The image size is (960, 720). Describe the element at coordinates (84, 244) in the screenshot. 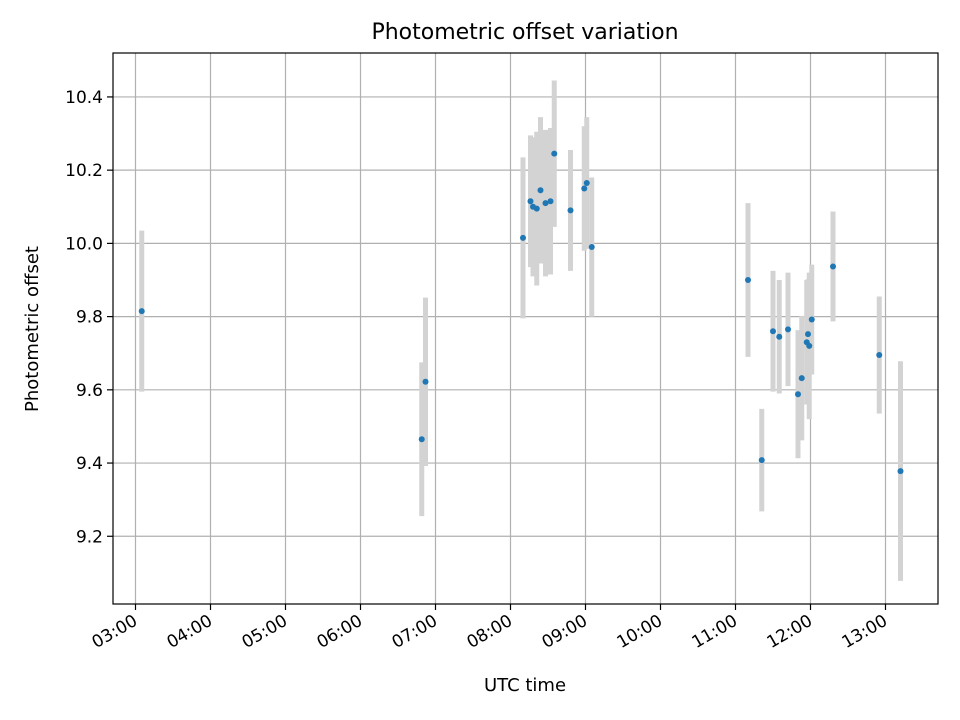

I see `y-tick-label: 10.0` at that location.